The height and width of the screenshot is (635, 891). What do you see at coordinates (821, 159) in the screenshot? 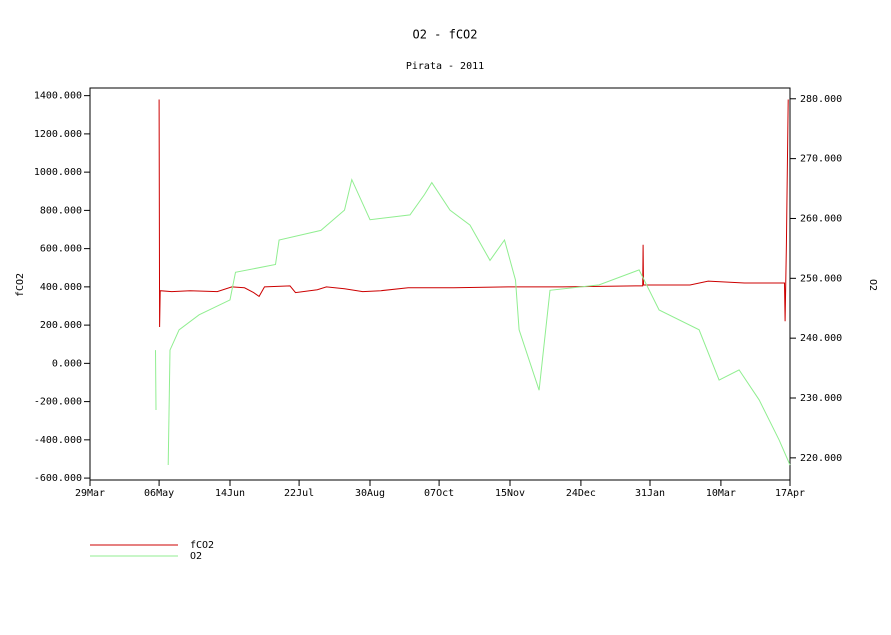
I see `y2-tick-label: 270.000` at bounding box center [821, 159].